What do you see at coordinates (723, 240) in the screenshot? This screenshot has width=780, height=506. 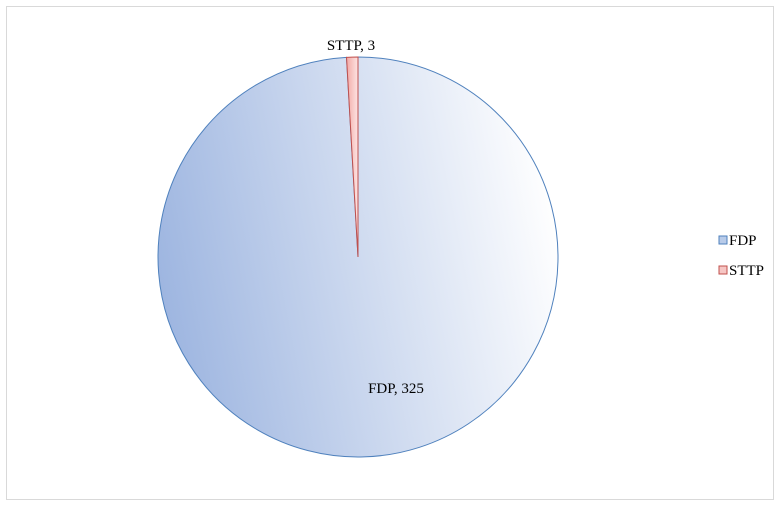 I see `legend-swatch-fdp` at bounding box center [723, 240].